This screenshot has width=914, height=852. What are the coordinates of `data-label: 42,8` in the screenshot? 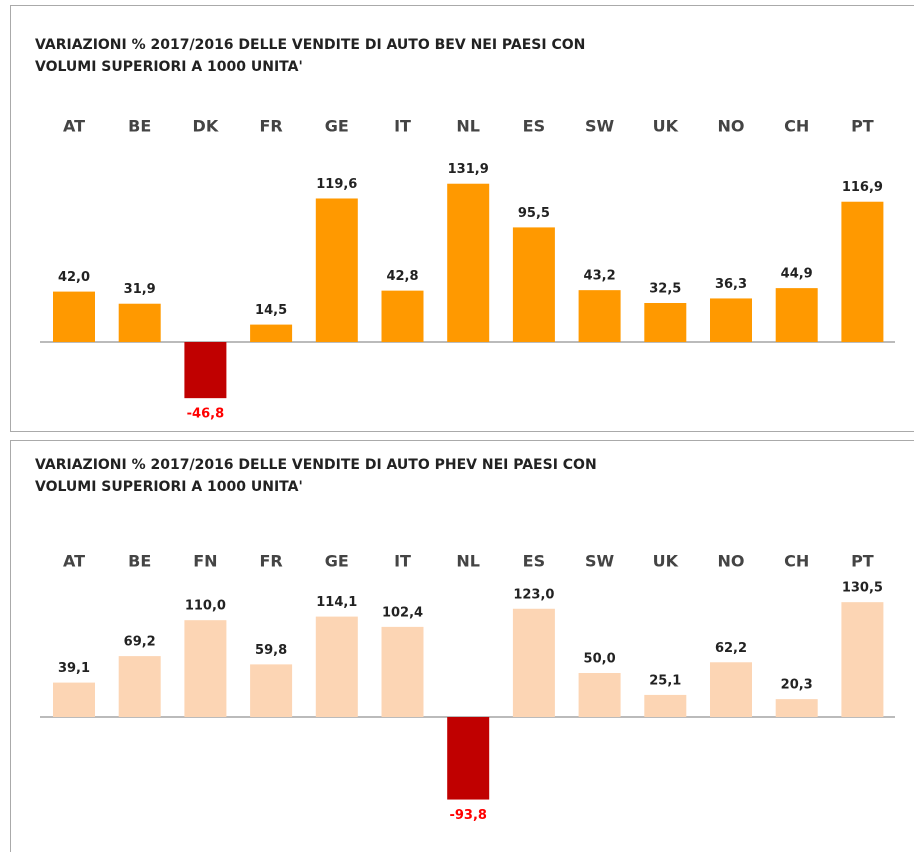 It's located at (402, 276).